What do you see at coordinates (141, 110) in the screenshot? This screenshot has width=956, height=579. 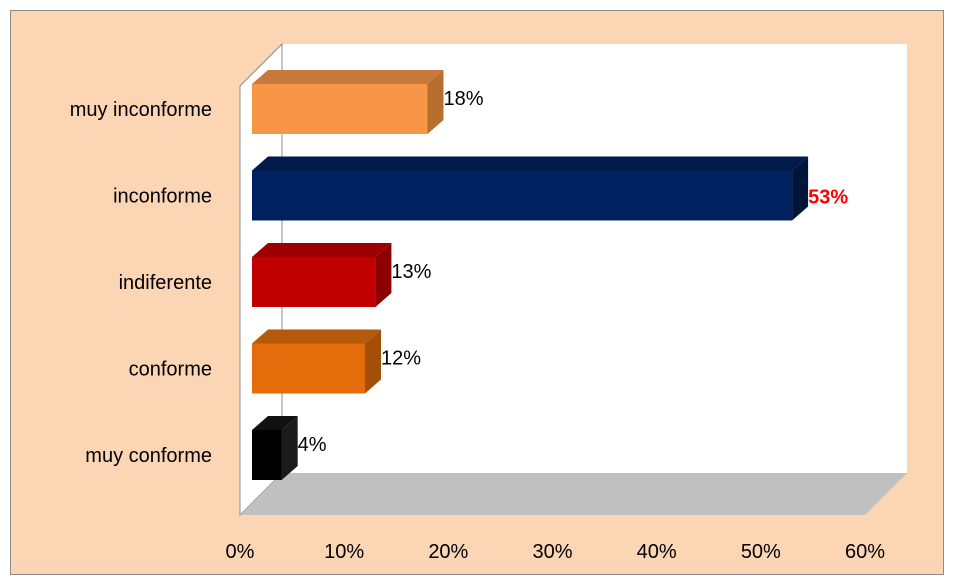 I see `category-label: muy inconforme` at bounding box center [141, 110].